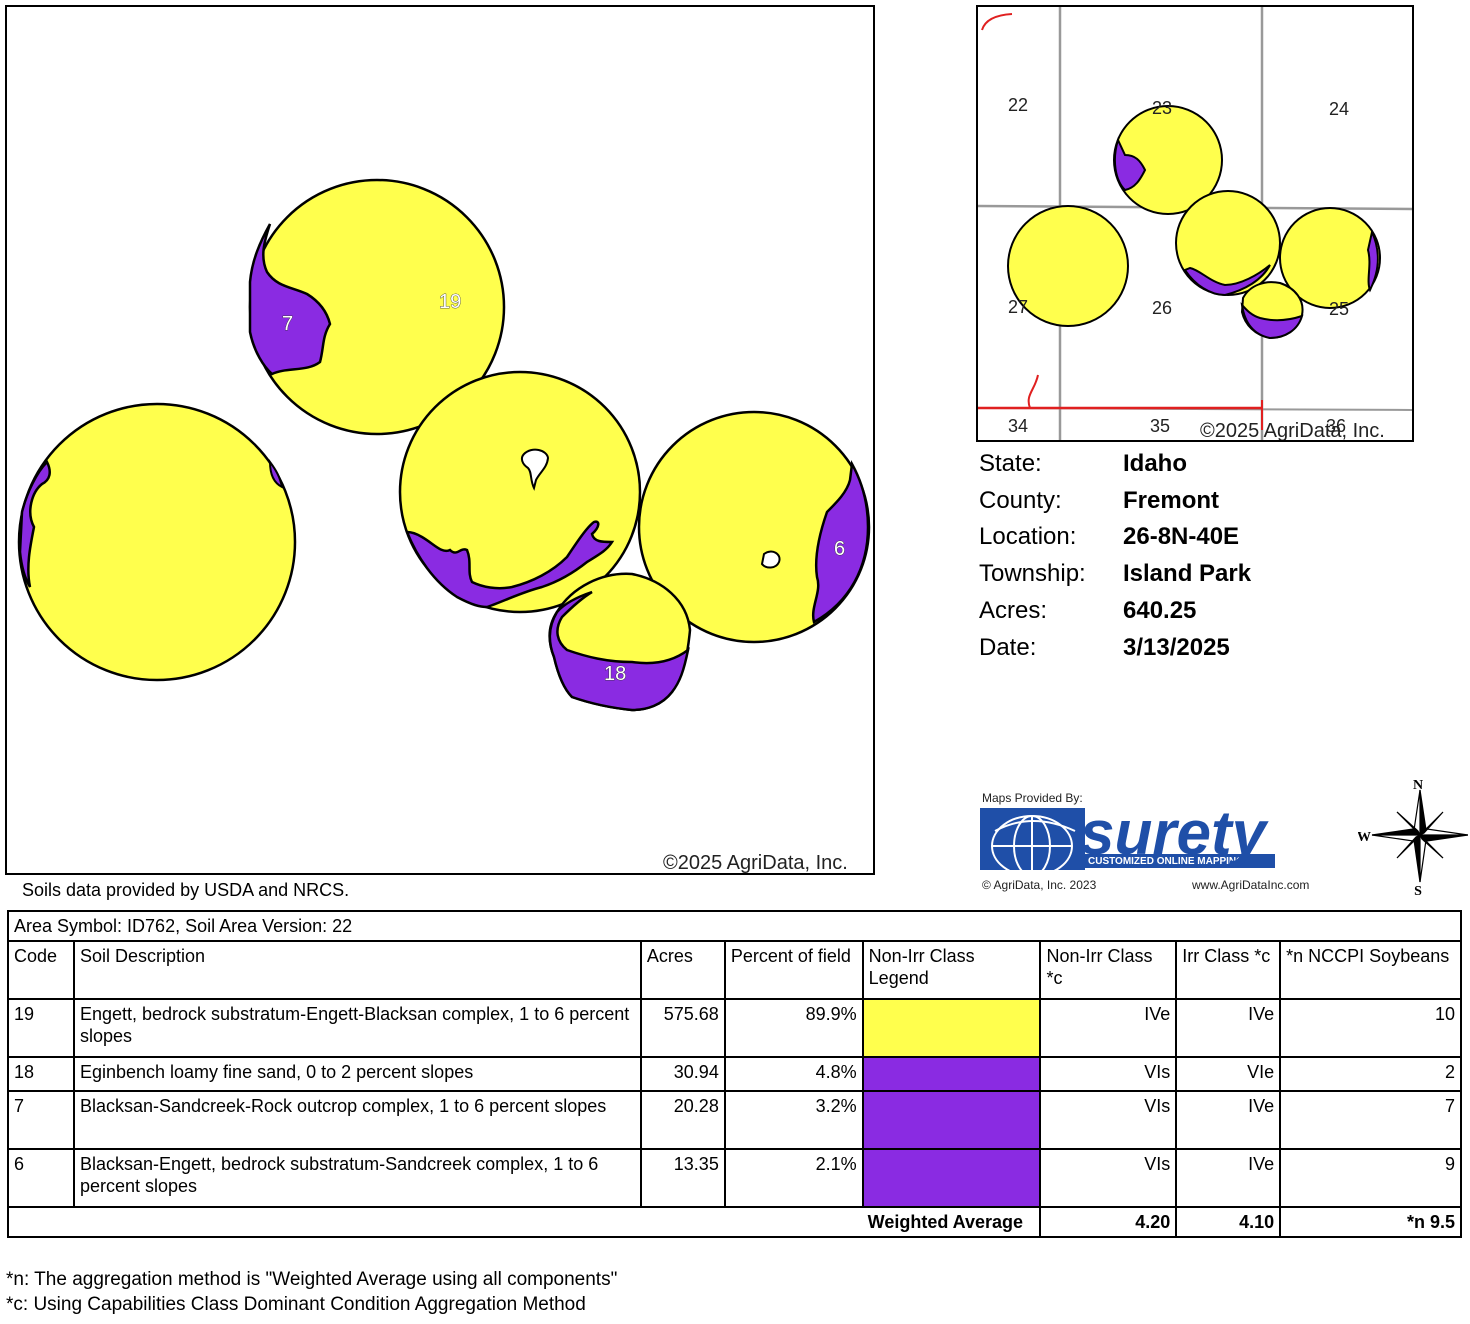 Image resolution: width=1470 pixels, height=1324 pixels. I want to click on svg-text: N, so click(1418, 785).